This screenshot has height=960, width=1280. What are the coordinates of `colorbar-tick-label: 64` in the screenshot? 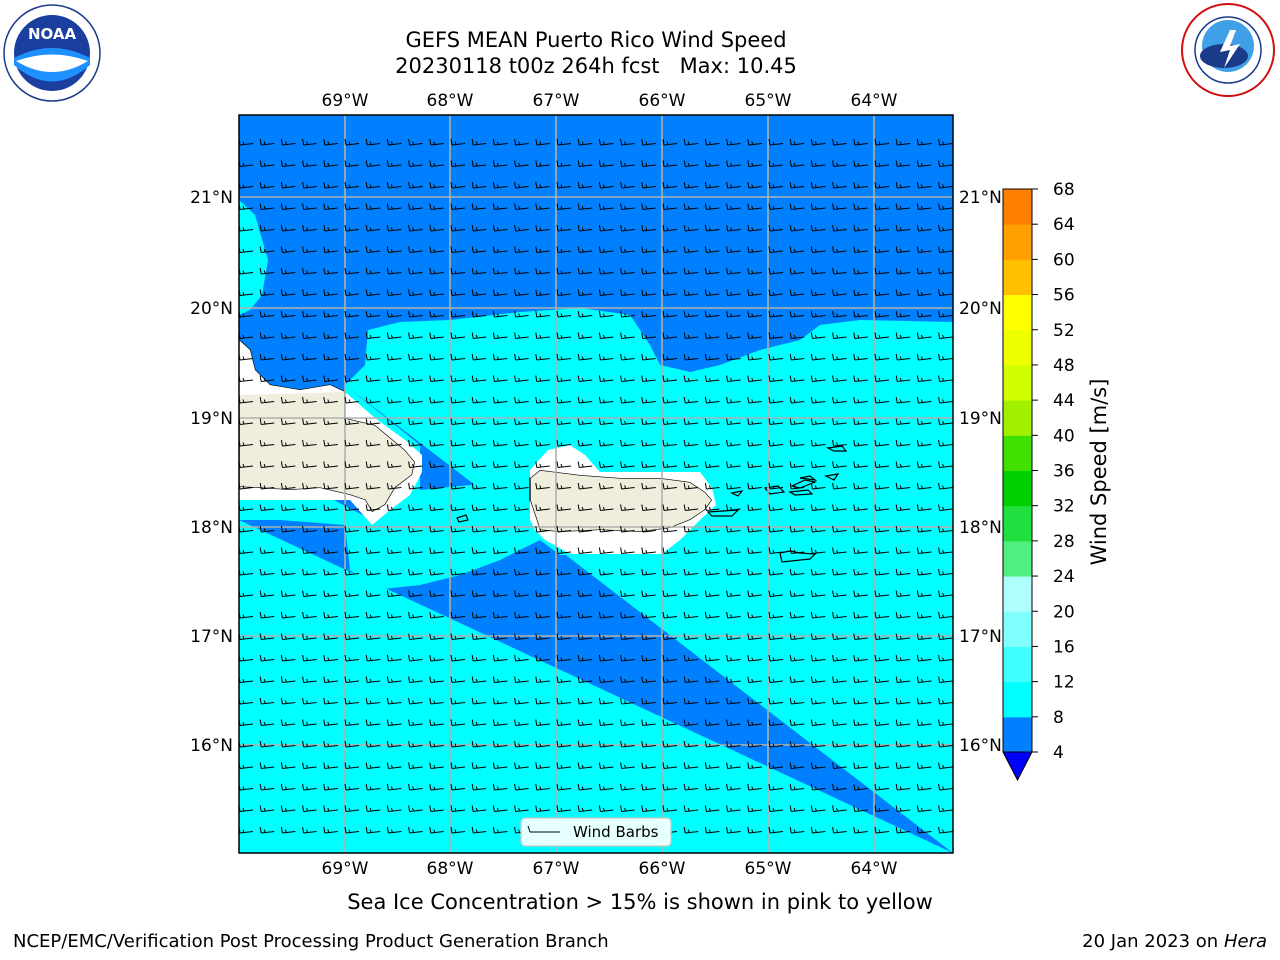 It's located at (1064, 225).